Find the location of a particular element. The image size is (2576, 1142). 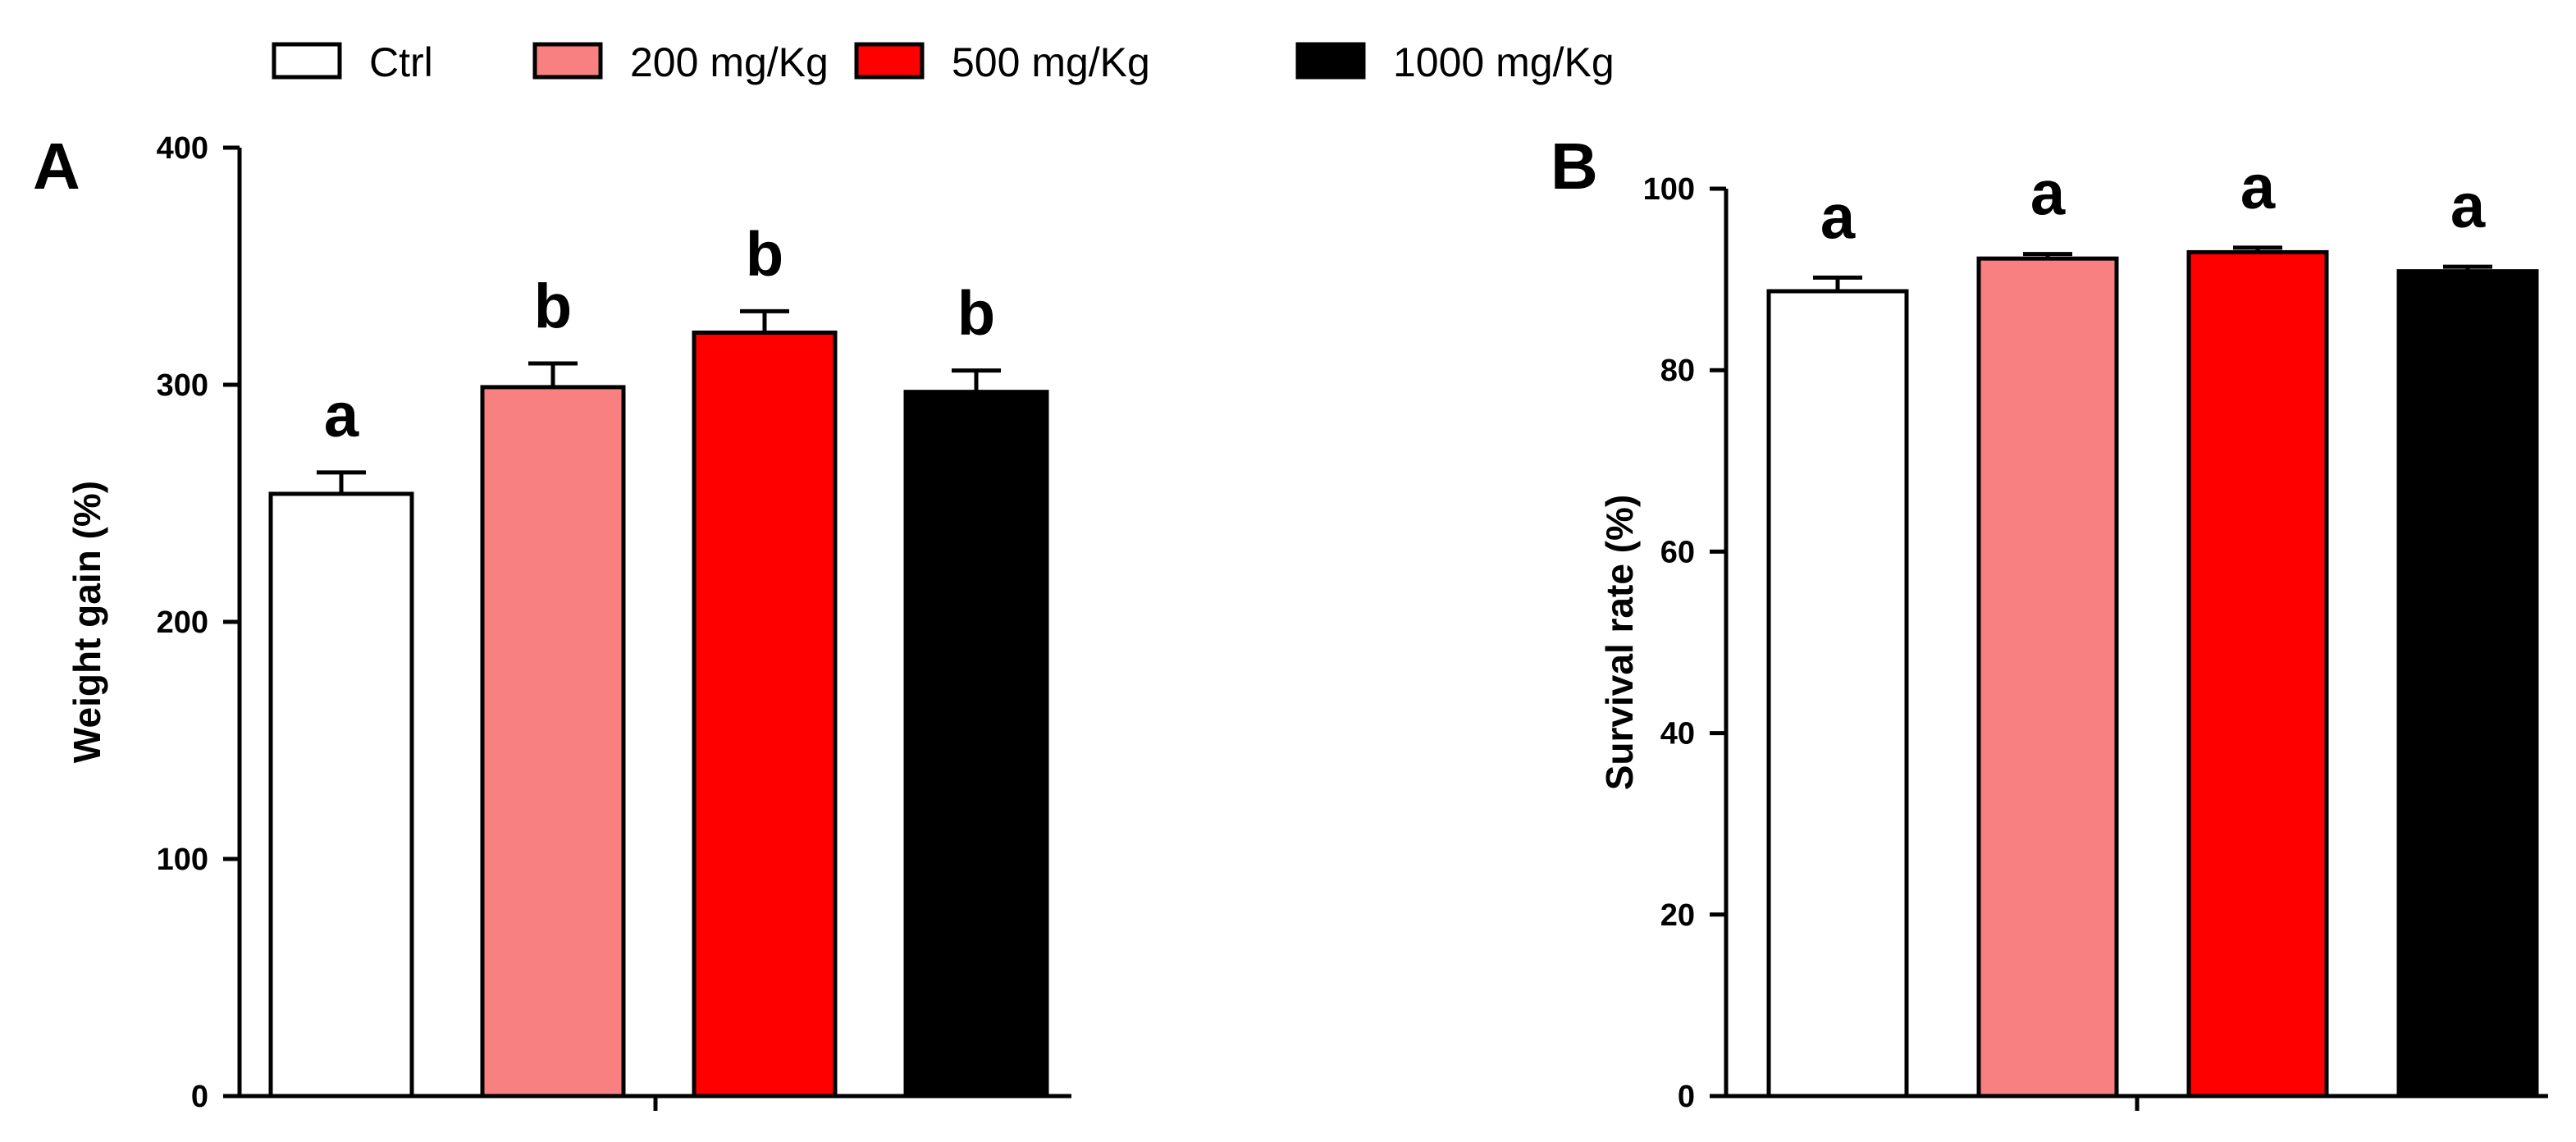

y-tick-label-3: 300 is located at coordinates (182, 385).